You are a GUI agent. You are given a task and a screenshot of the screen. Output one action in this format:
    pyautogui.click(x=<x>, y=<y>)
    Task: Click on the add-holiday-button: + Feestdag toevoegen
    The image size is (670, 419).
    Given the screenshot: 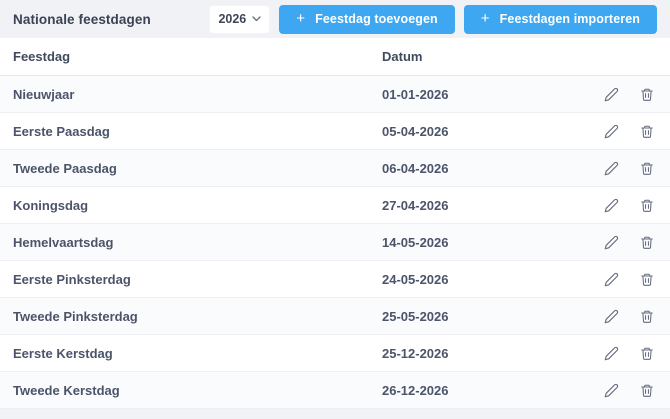 What is the action you would take?
    pyautogui.click(x=367, y=19)
    